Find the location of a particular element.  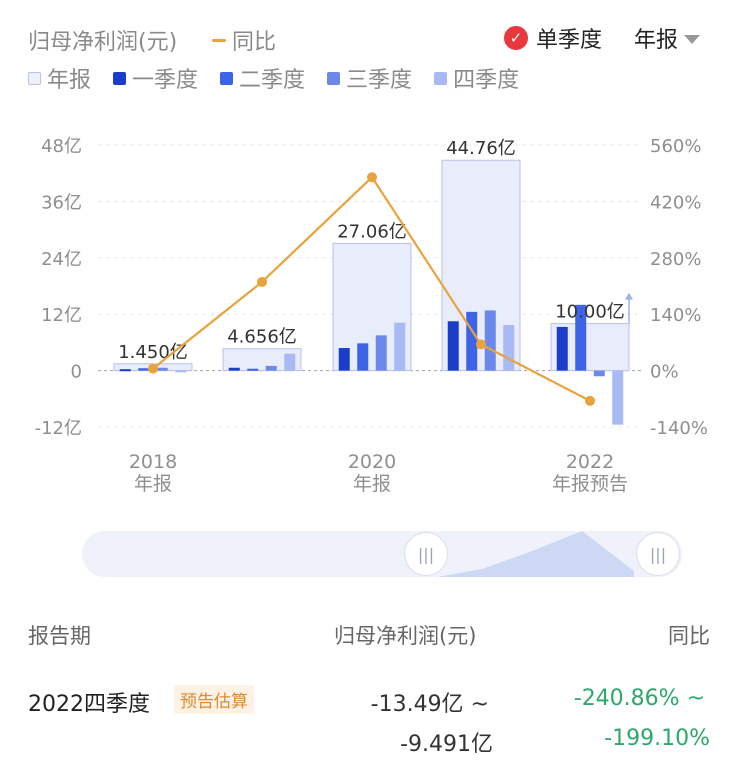

yoy-line-swatch is located at coordinates (219, 40).